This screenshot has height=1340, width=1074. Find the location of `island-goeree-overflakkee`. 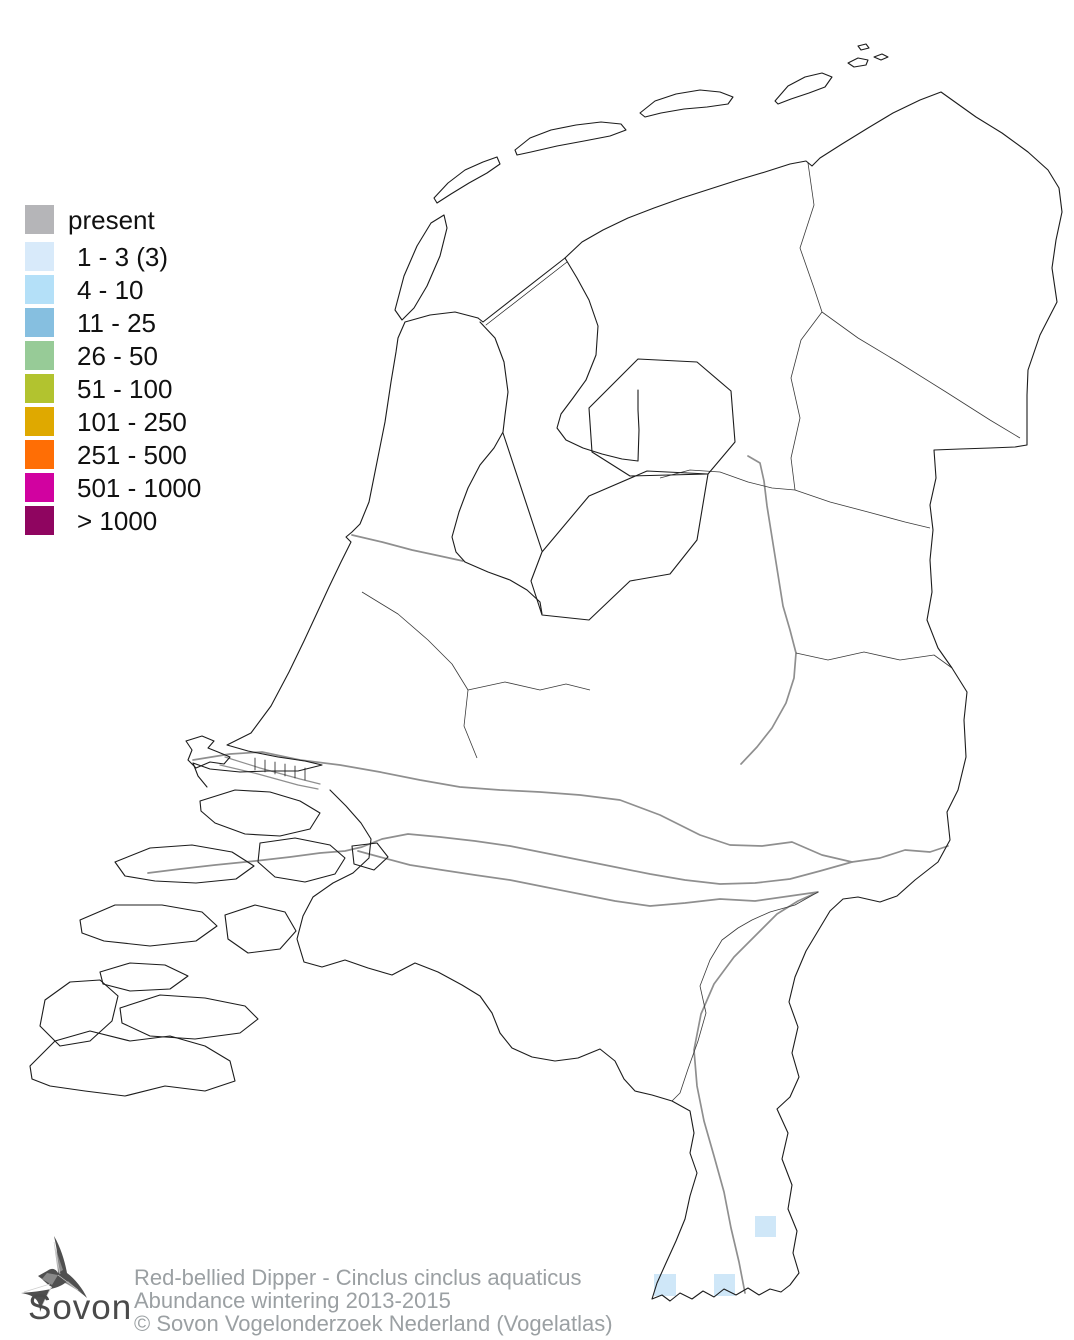

island-goeree-overflakkee is located at coordinates (184, 864).